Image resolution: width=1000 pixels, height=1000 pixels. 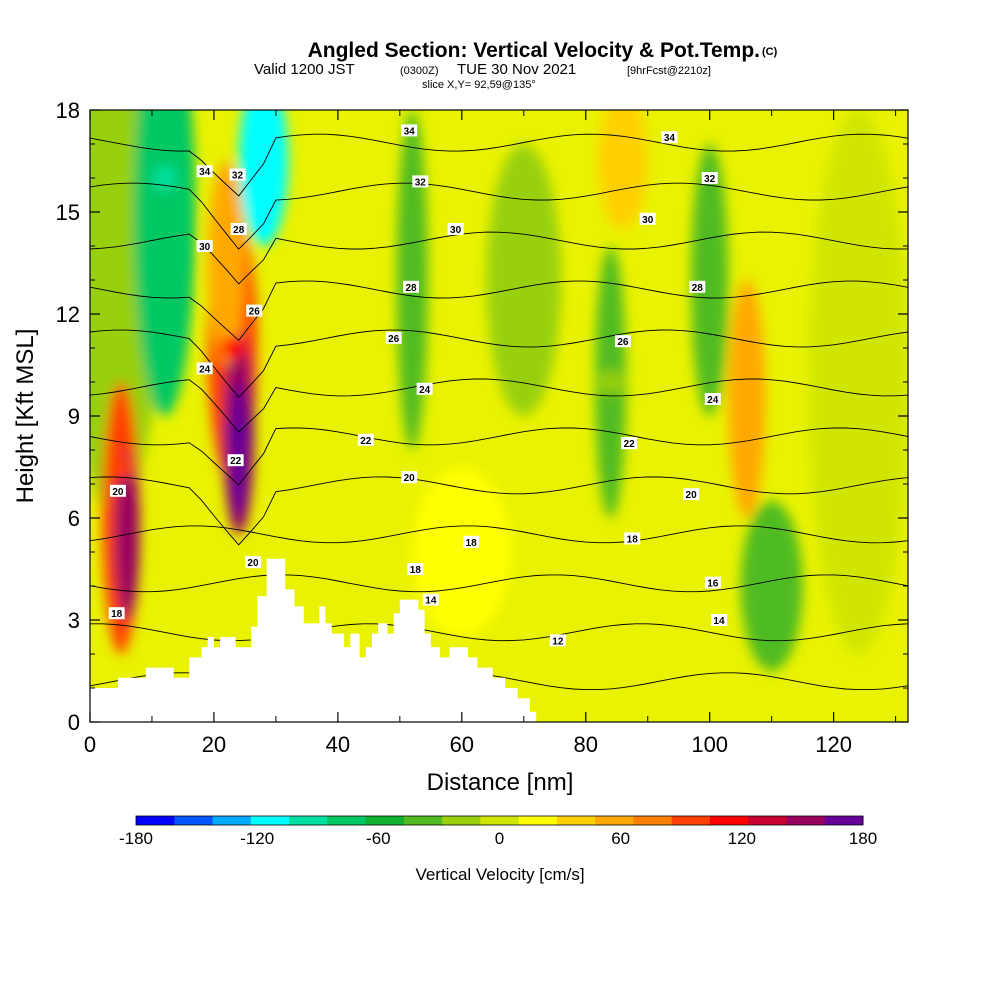 What do you see at coordinates (712, 583) in the screenshot?
I see `contour-label-28: 16` at bounding box center [712, 583].